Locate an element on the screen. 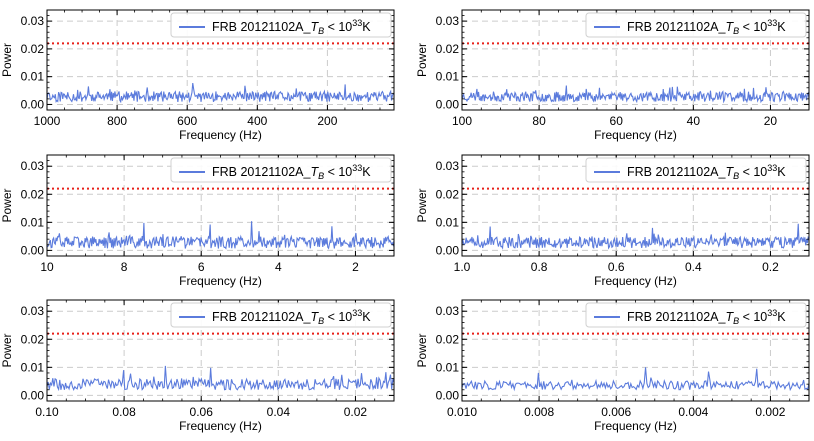 This screenshot has width=814, height=441. x-tick-label: 0.002 is located at coordinates (770, 412).